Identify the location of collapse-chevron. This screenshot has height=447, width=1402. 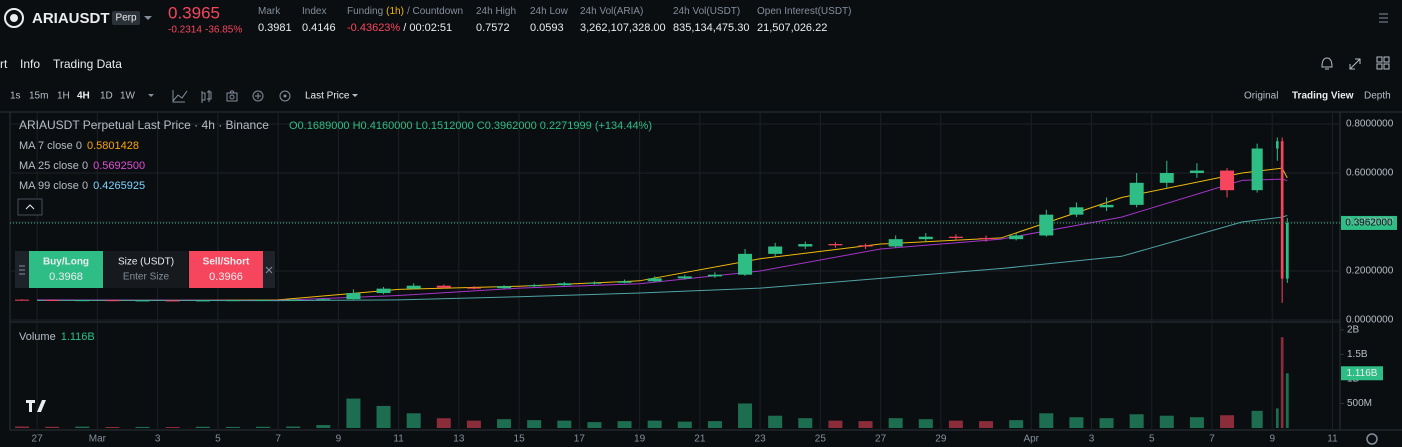
(30, 207).